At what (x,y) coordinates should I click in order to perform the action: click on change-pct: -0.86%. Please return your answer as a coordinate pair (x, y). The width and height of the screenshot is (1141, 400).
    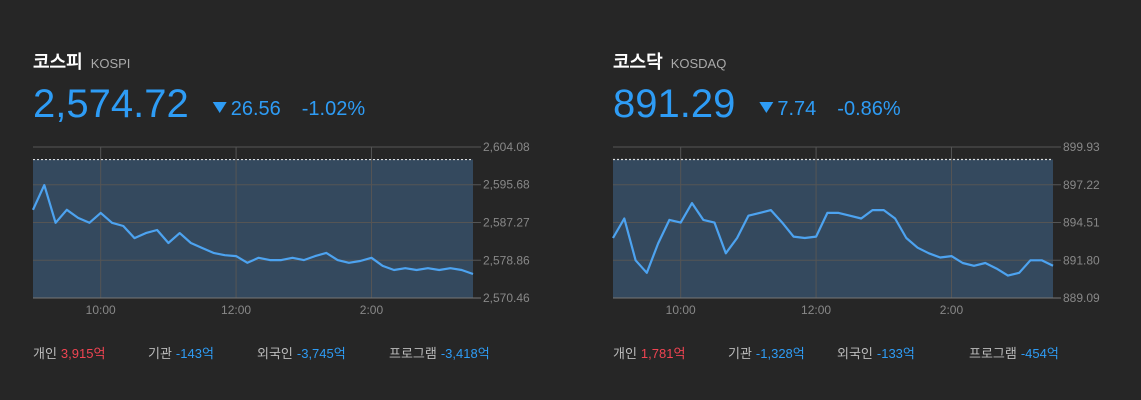
    Looking at the image, I should click on (869, 109).